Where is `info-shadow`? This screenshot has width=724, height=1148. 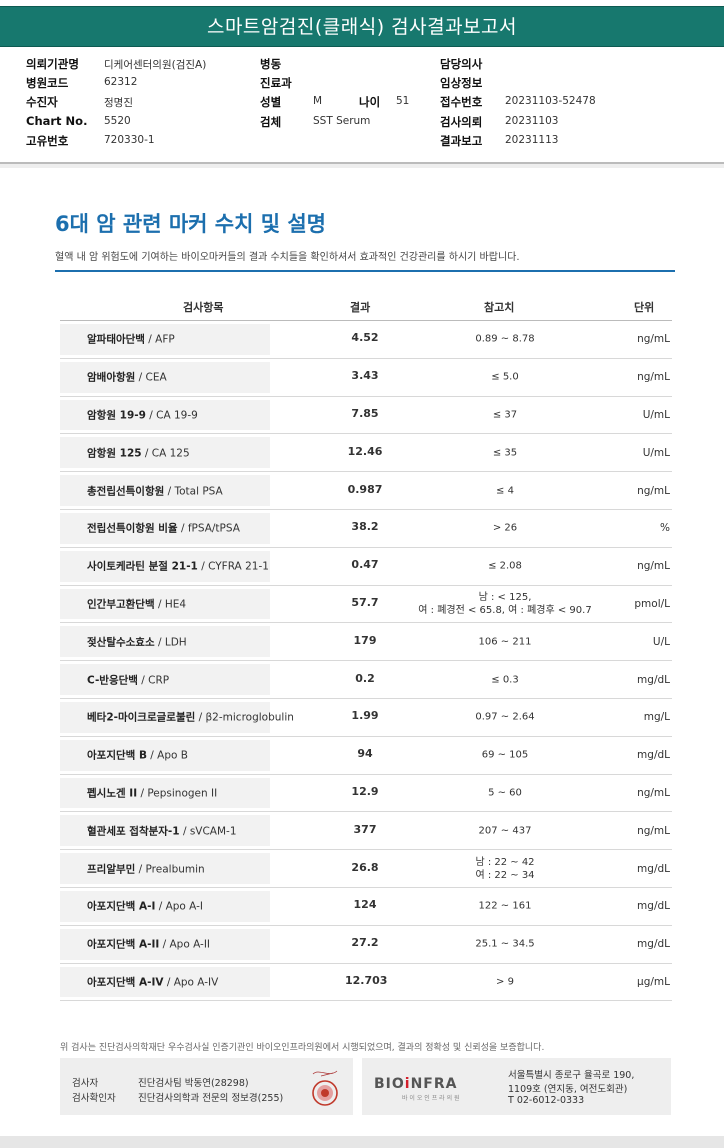 info-shadow is located at coordinates (362, 166).